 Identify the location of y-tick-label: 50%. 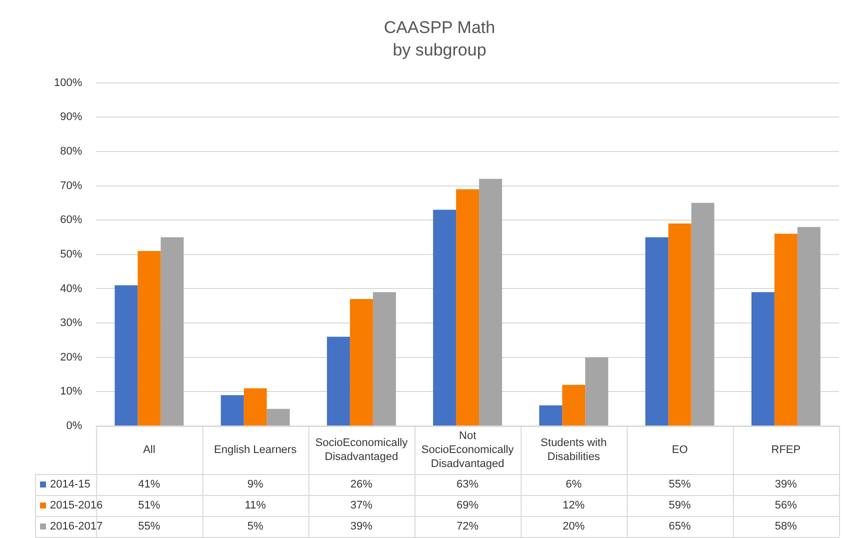
(71, 254).